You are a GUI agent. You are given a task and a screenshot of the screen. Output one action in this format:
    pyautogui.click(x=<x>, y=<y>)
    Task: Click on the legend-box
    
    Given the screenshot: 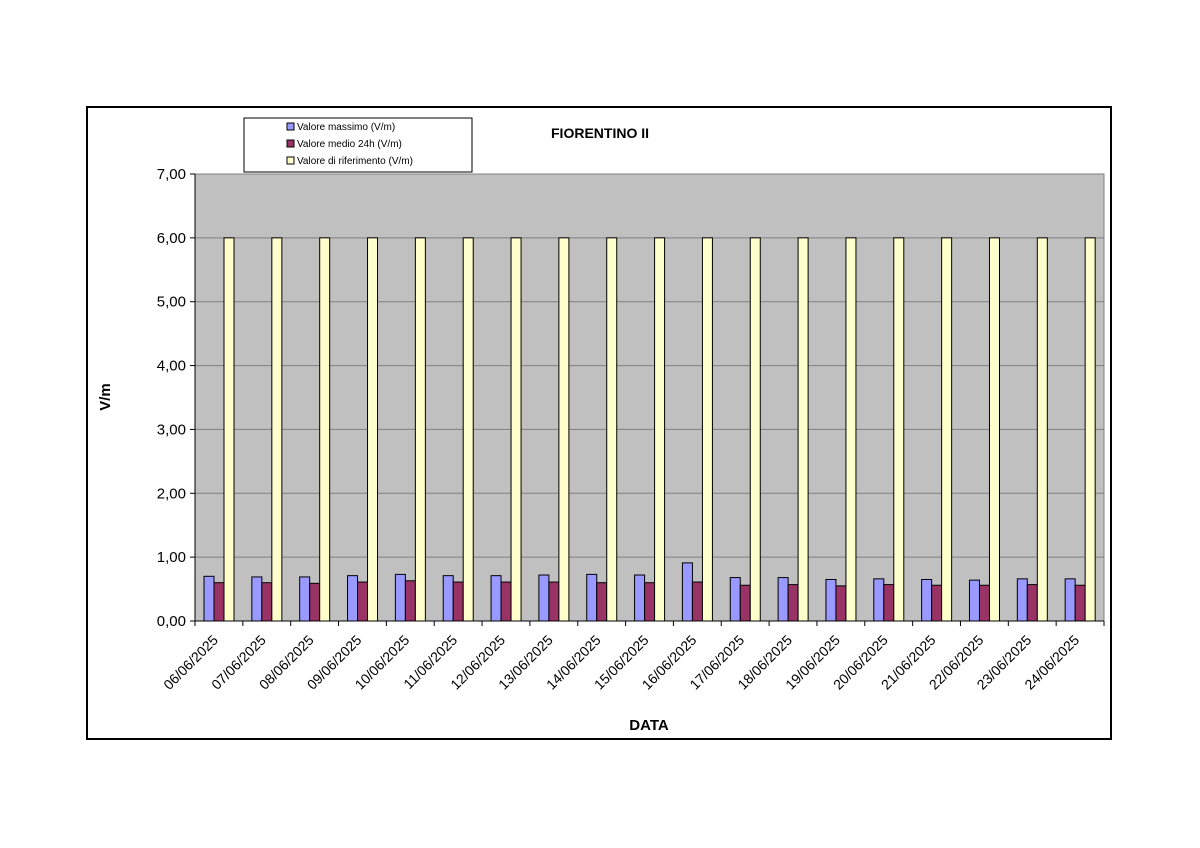 What is the action you would take?
    pyautogui.click(x=358, y=145)
    